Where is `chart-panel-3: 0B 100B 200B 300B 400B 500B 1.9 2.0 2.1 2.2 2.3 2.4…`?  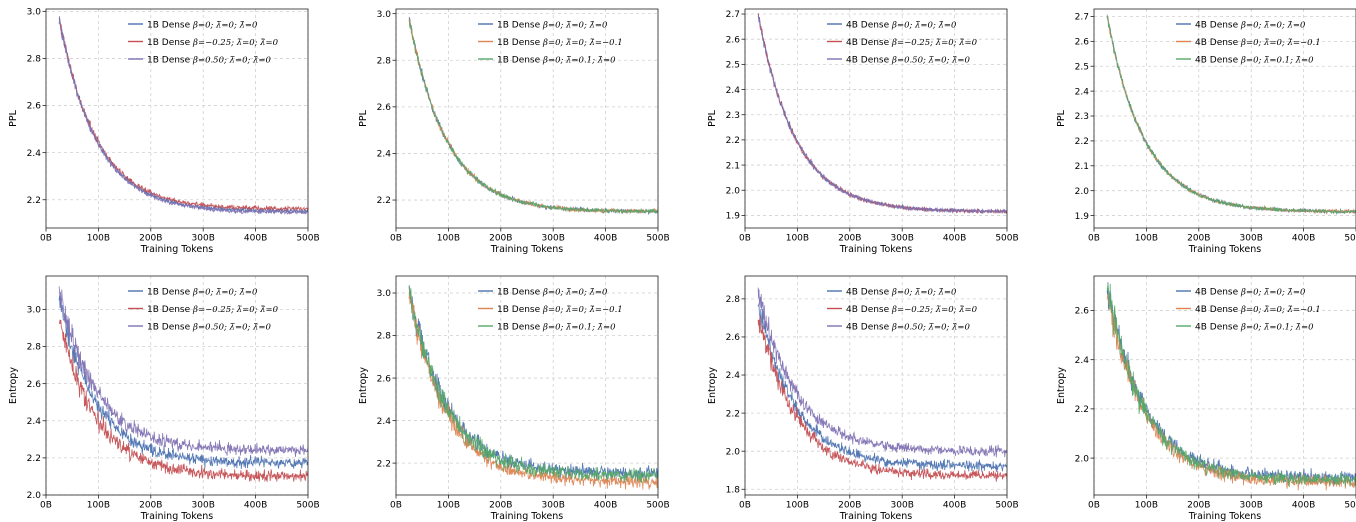 chart-panel-3: 0B 100B 200B 300B 400B 500B 1.9 2.0 2.1 2.2 2.3 2.4… is located at coordinates (863, 131).